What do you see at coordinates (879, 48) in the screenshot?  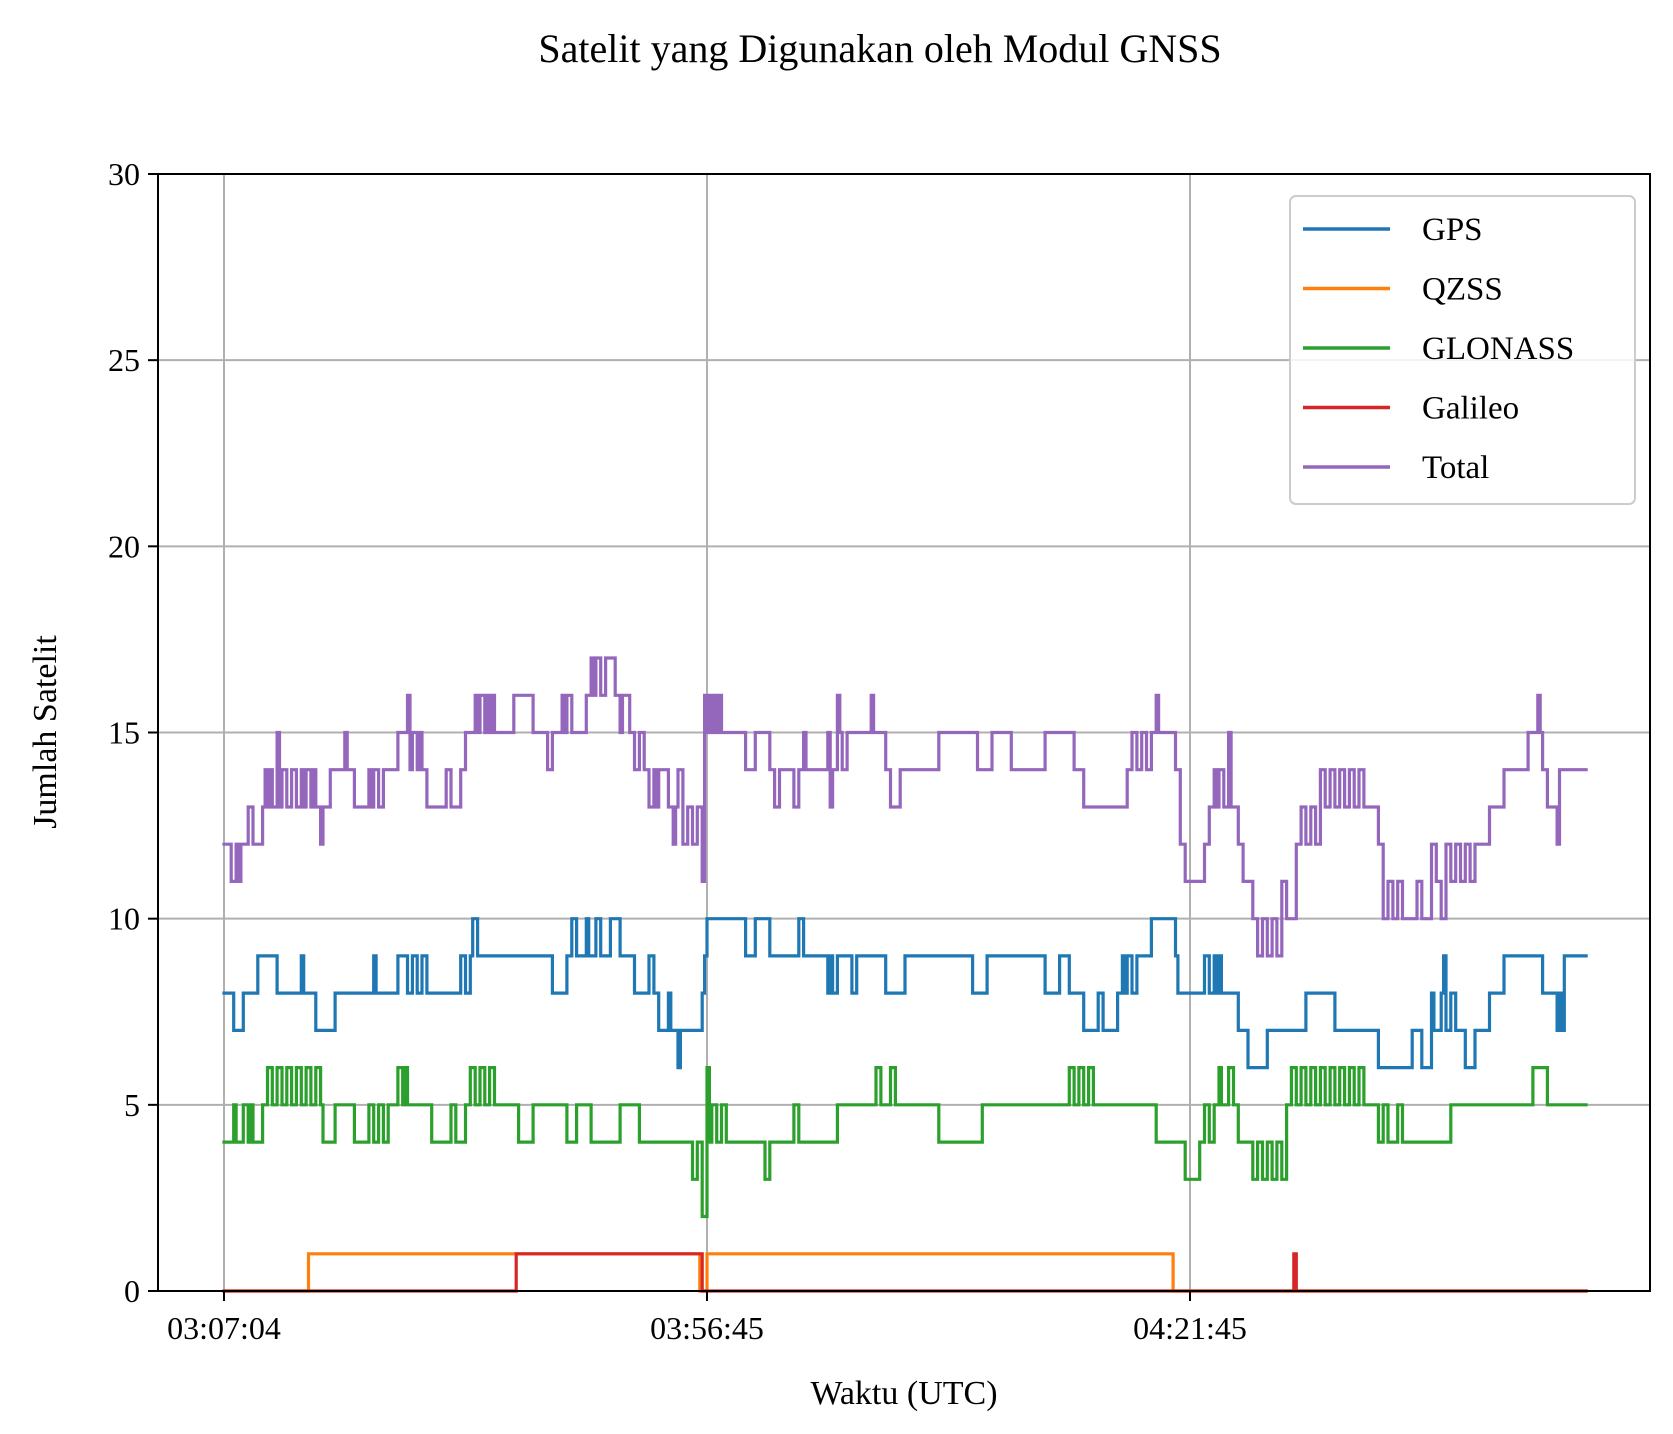 I see `chart-title: Satelit yang Digunakan oleh Modul GNSS` at bounding box center [879, 48].